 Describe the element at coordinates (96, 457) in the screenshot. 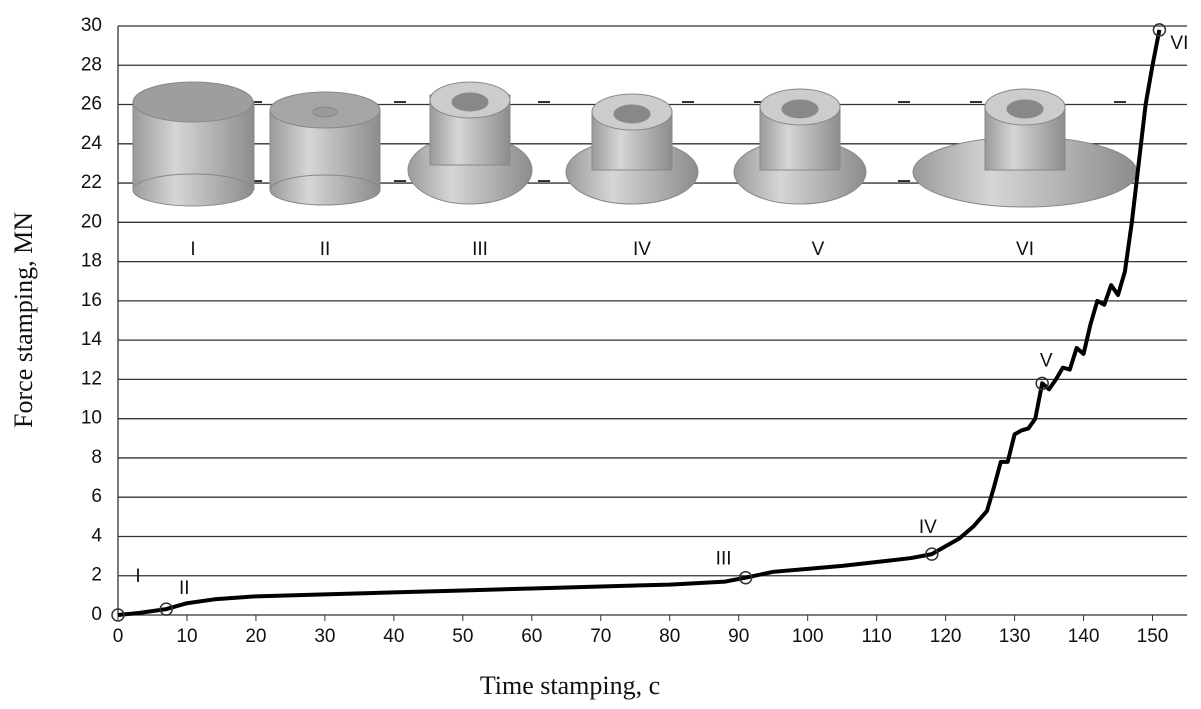

I see `y-tick-label: 8` at that location.